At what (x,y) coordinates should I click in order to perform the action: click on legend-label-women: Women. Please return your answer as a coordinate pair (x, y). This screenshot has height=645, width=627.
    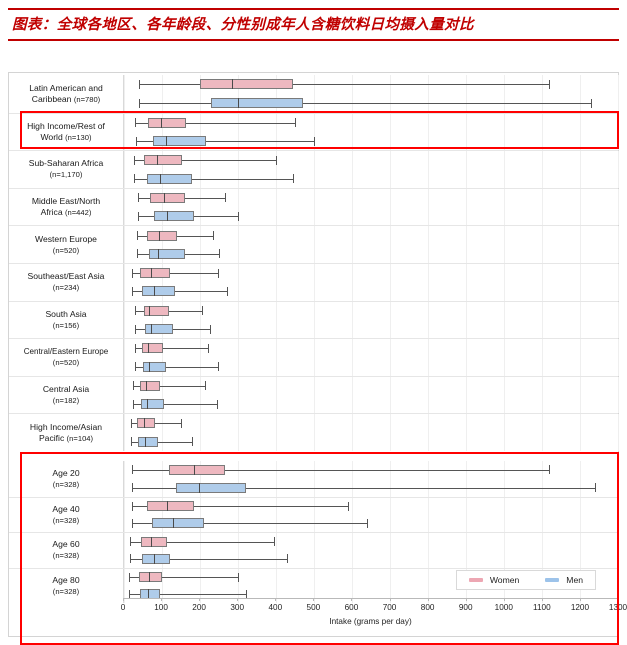
    Looking at the image, I should click on (504, 580).